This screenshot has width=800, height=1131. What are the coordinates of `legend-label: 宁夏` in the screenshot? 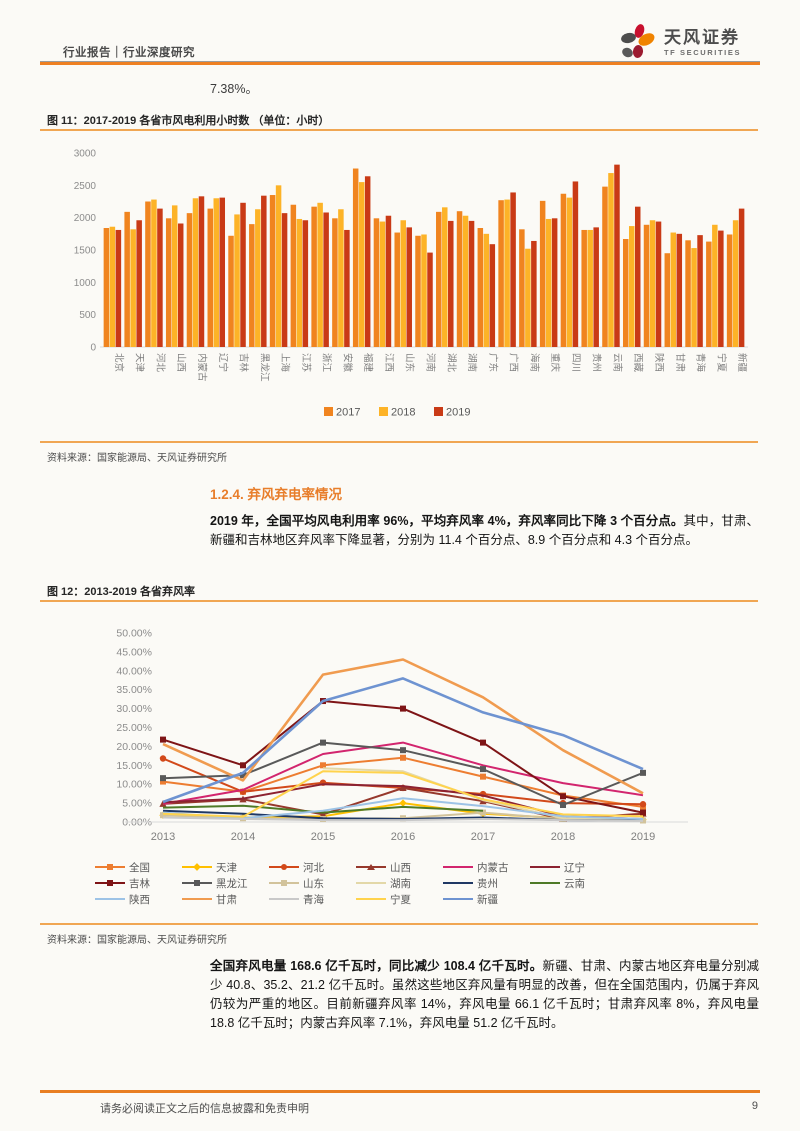 It's located at (400, 899).